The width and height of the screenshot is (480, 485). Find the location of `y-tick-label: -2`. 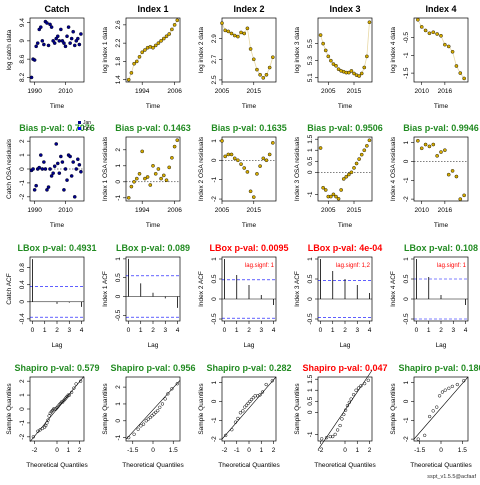

y-tick-label: -2 is located at coordinates (406, 439).